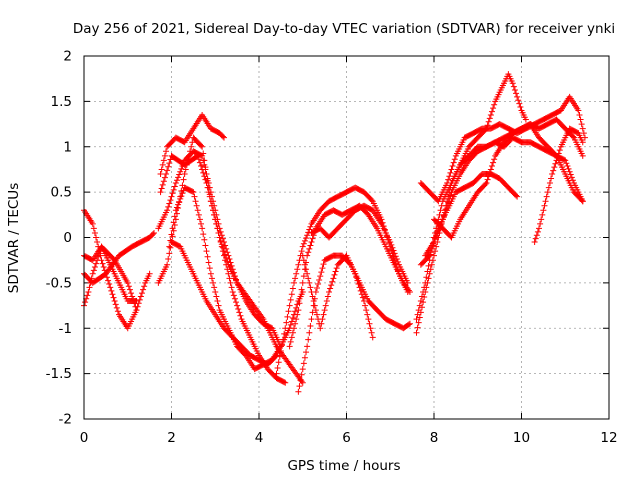  What do you see at coordinates (14, 238) in the screenshot?
I see `y-axis-label: SDTVAR / TECUs` at bounding box center [14, 238].